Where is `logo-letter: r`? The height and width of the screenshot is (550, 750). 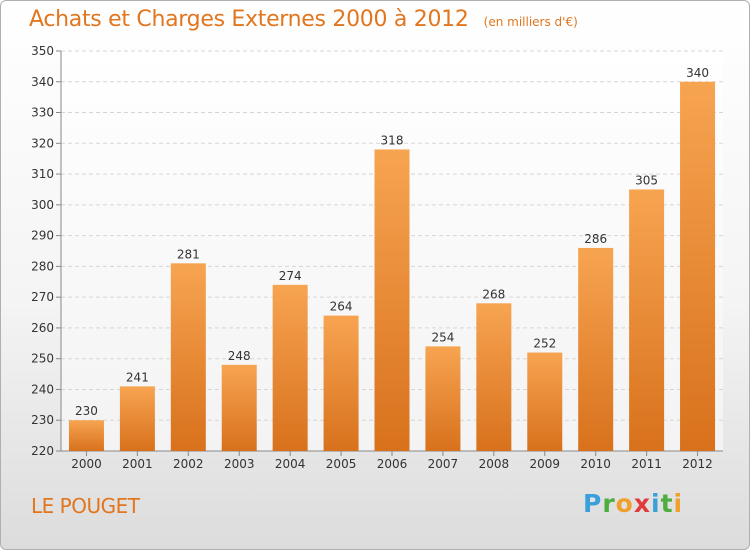
logo-letter: r is located at coordinates (609, 503).